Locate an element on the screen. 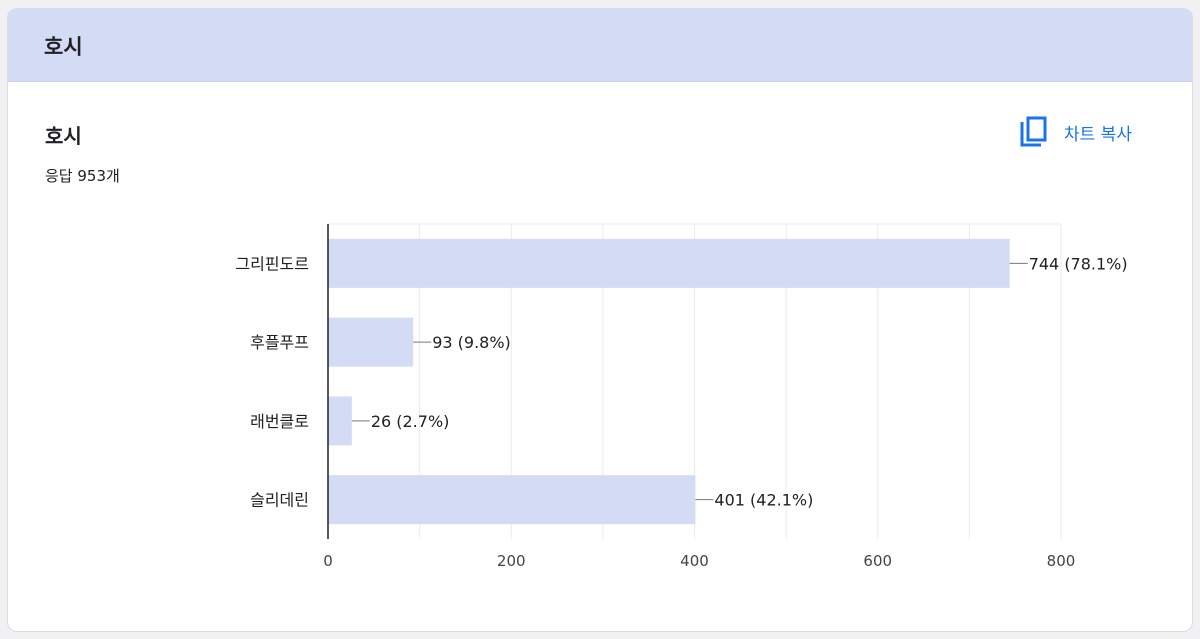 The width and height of the screenshot is (1200, 639). data-label: 744 (78.1%) is located at coordinates (1078, 263).